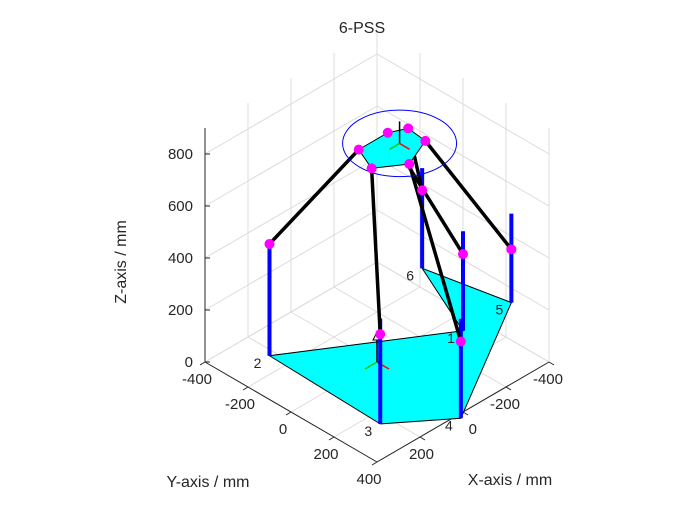 The image size is (700, 525). I want to click on base-plate, so click(390, 346).